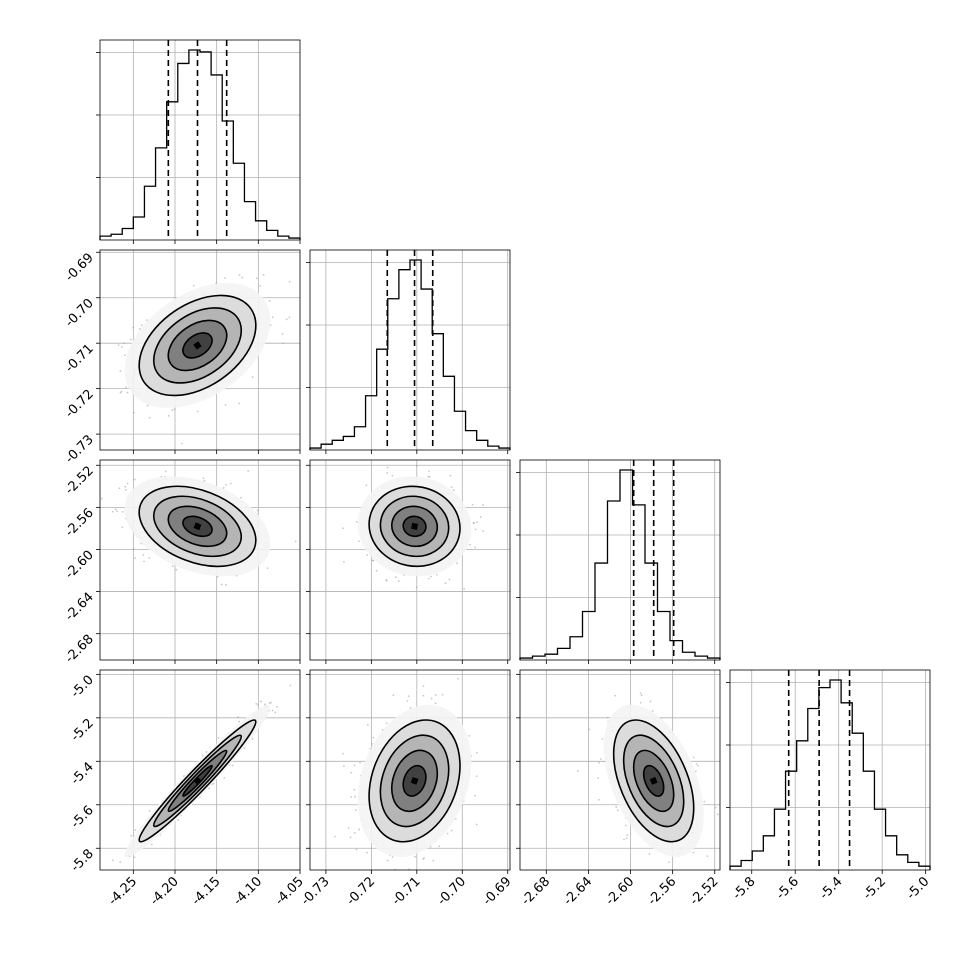  I want to click on tick-label-x: -2.60, so click(620, 891).